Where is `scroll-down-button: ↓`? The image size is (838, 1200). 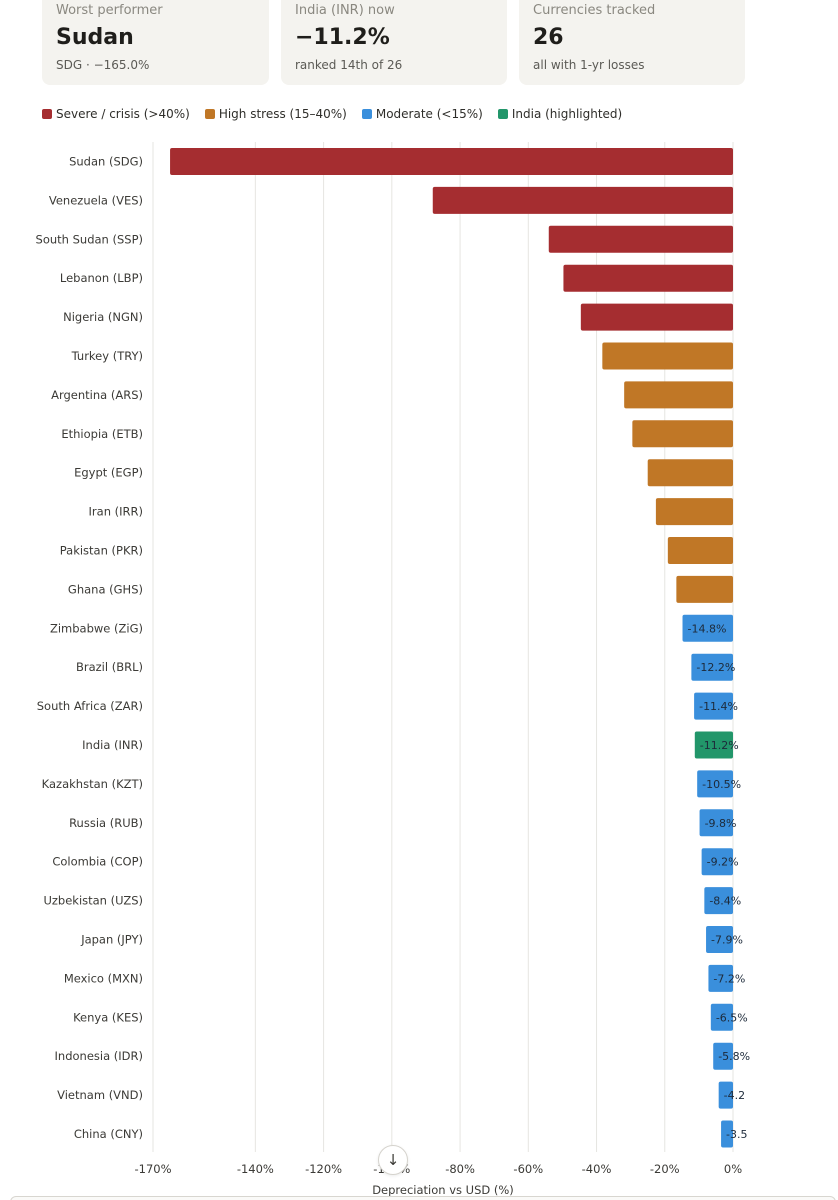
scroll-down-button: ↓ is located at coordinates (393, 1160).